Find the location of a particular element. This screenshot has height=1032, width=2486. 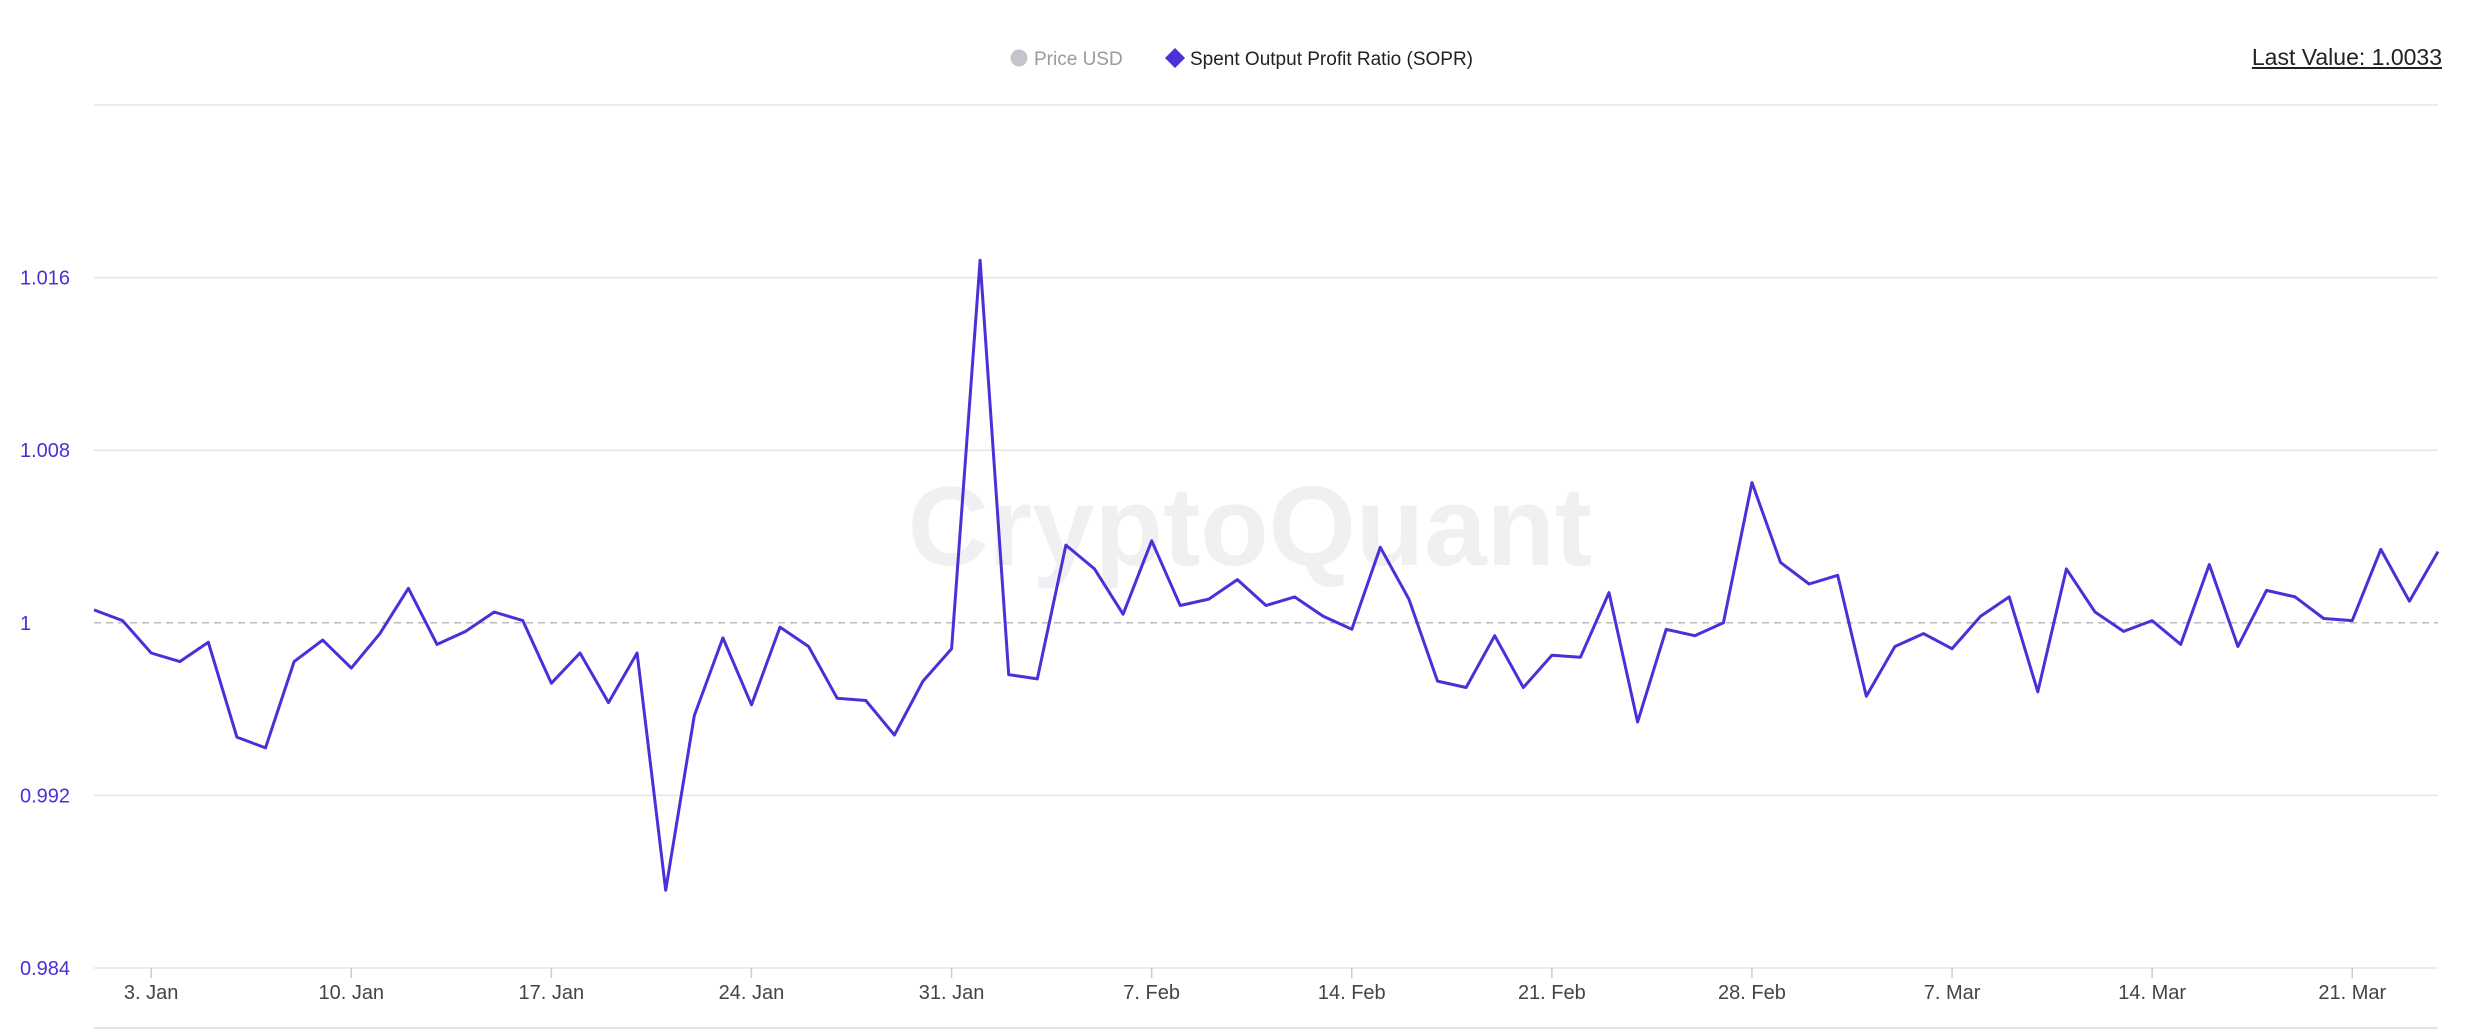

y-tick-label: 0.992 is located at coordinates (45, 796).